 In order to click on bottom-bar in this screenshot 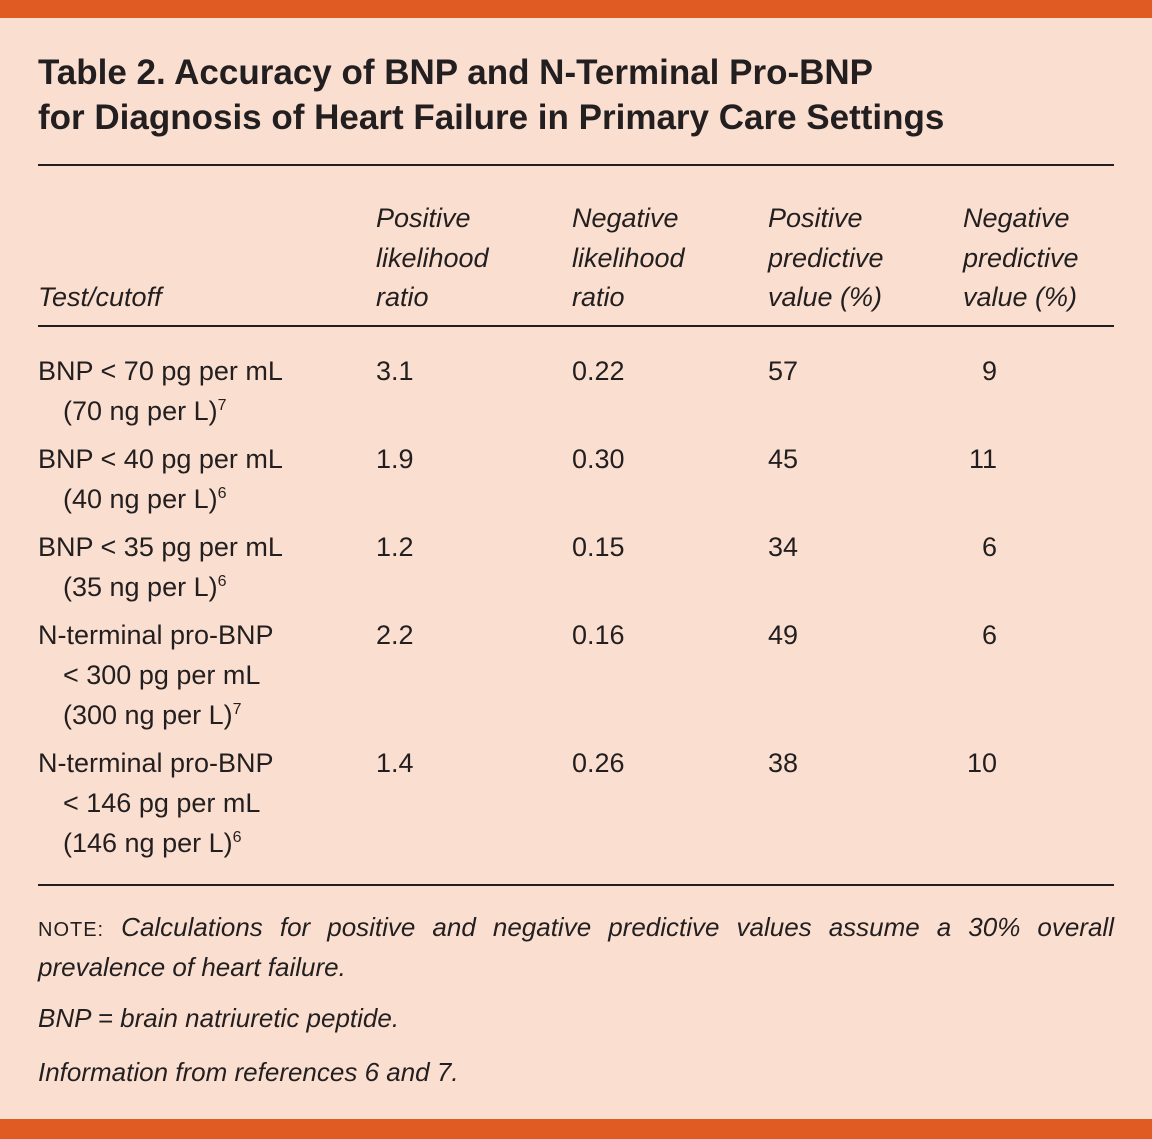, I will do `click(576, 1129)`.